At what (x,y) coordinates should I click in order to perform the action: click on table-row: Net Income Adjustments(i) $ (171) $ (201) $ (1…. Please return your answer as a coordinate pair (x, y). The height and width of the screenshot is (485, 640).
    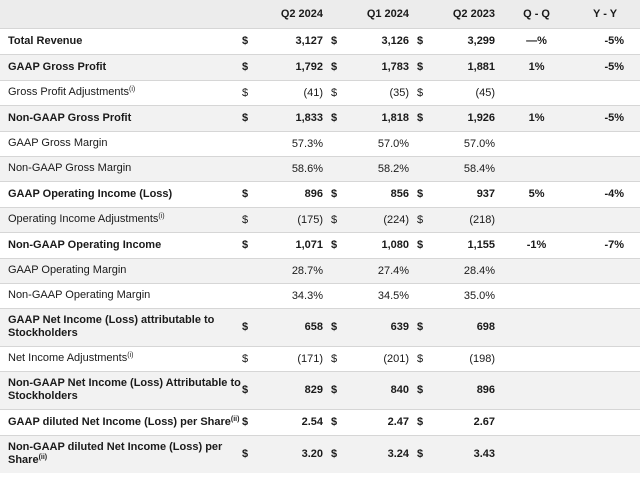
    Looking at the image, I should click on (320, 358).